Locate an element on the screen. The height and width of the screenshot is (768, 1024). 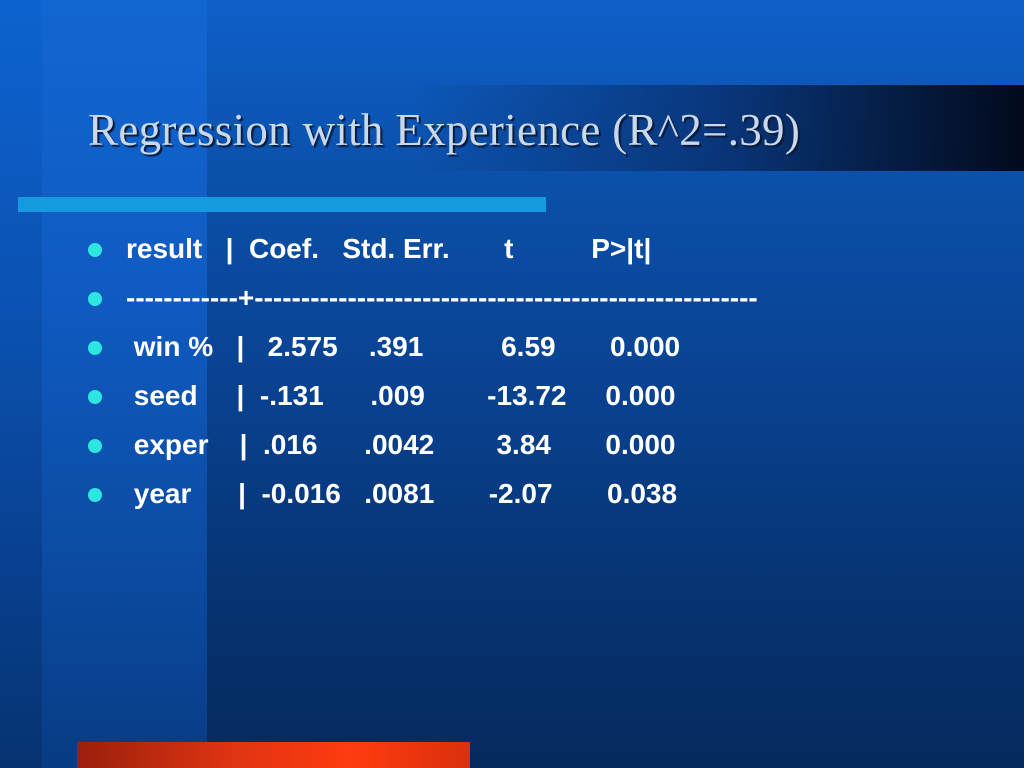
bullet-item-exper: exper | .016 .0042 3.84 0.000 is located at coordinates (423, 446).